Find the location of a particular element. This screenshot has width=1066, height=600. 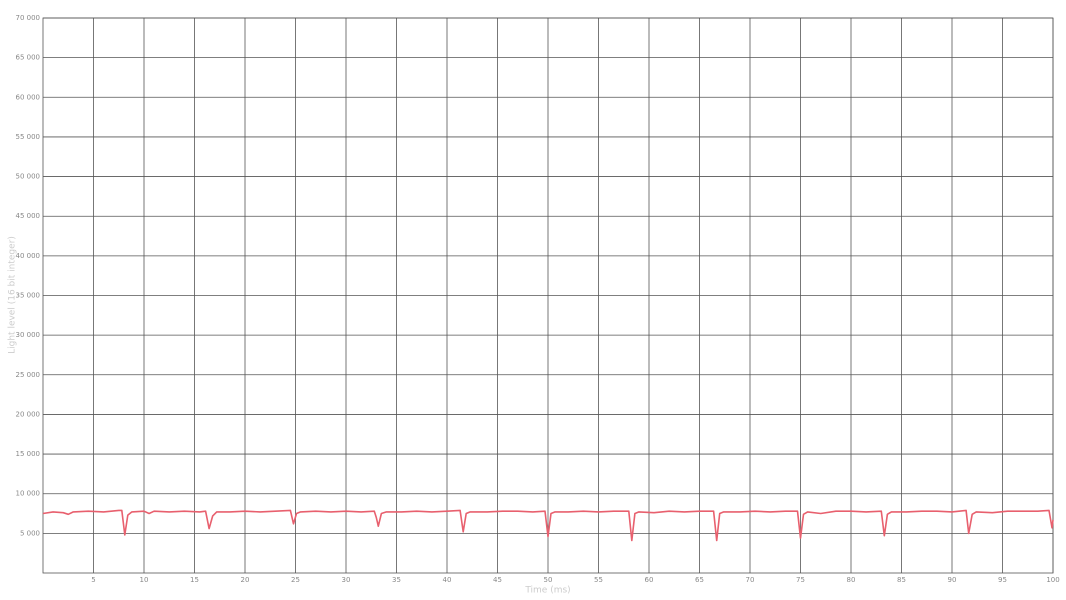

x-tick-label: 45 is located at coordinates (497, 580).